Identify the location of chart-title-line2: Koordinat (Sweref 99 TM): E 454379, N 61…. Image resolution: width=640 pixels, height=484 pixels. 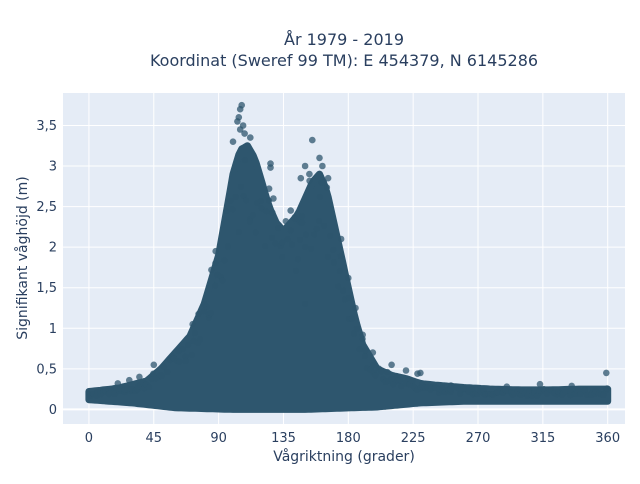
(344, 60).